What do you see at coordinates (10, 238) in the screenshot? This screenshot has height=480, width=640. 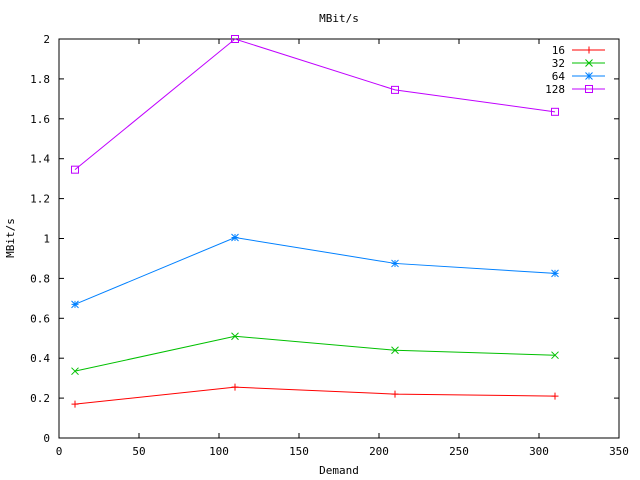 I see `y-axis-label: MBit/s` at bounding box center [10, 238].